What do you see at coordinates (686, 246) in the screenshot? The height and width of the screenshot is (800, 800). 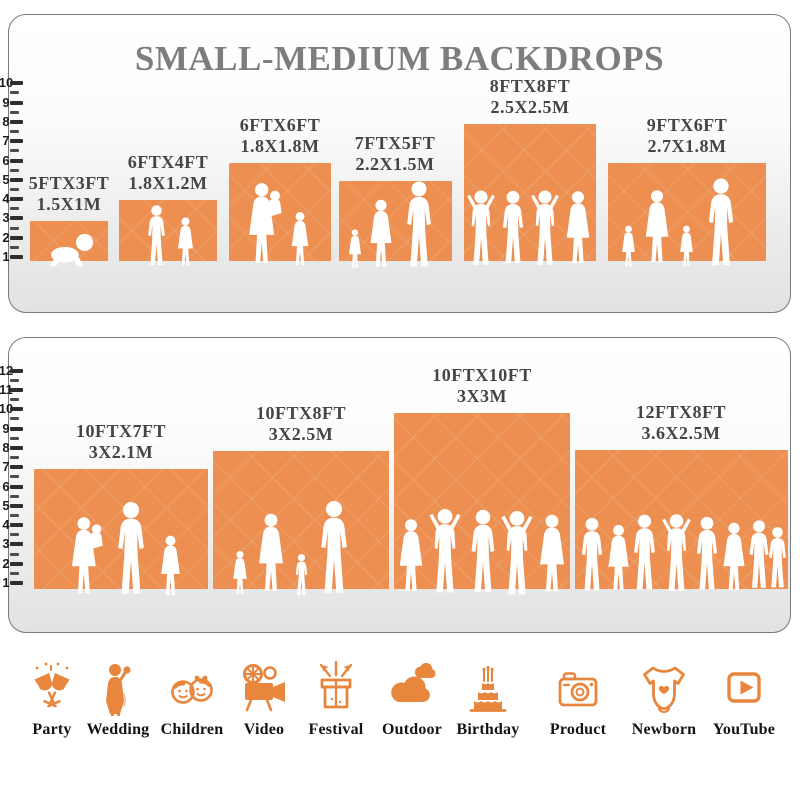 I see `silhouette-child` at bounding box center [686, 246].